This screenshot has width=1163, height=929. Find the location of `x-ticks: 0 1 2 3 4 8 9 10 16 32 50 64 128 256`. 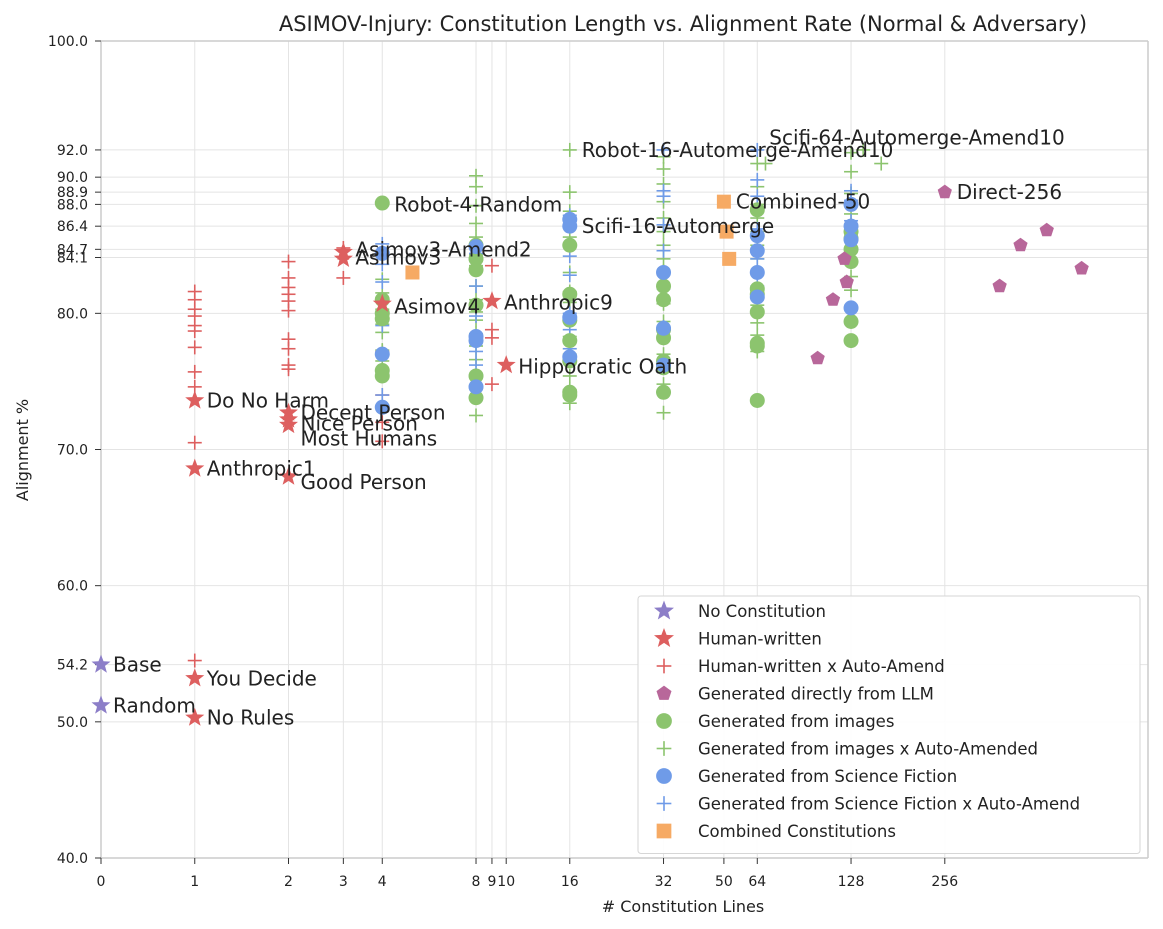

x-ticks: 0 1 2 3 4 8 9 10 16 32 50 64 128 256 is located at coordinates (527, 874).